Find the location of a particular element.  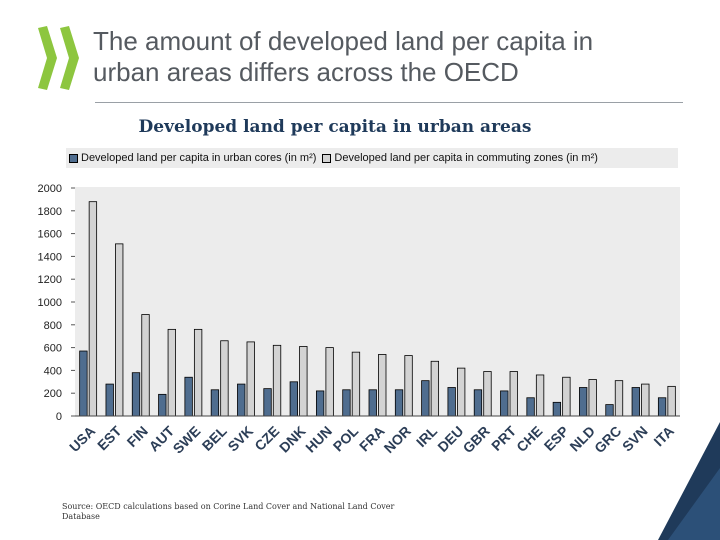

x-tick-label: FRA is located at coordinates (372, 439).